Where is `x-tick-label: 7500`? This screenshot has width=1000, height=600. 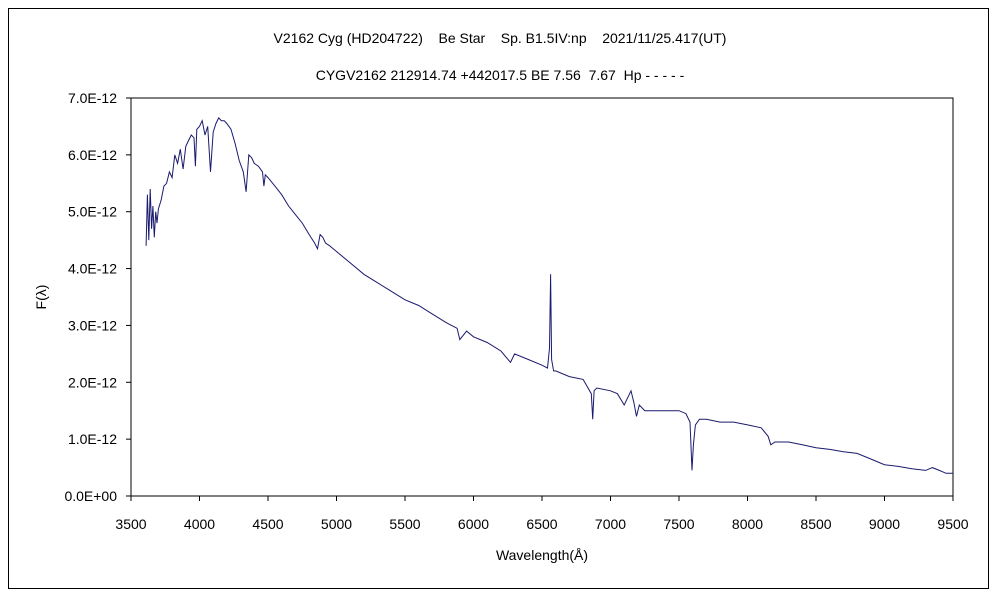 x-tick-label: 7500 is located at coordinates (678, 524).